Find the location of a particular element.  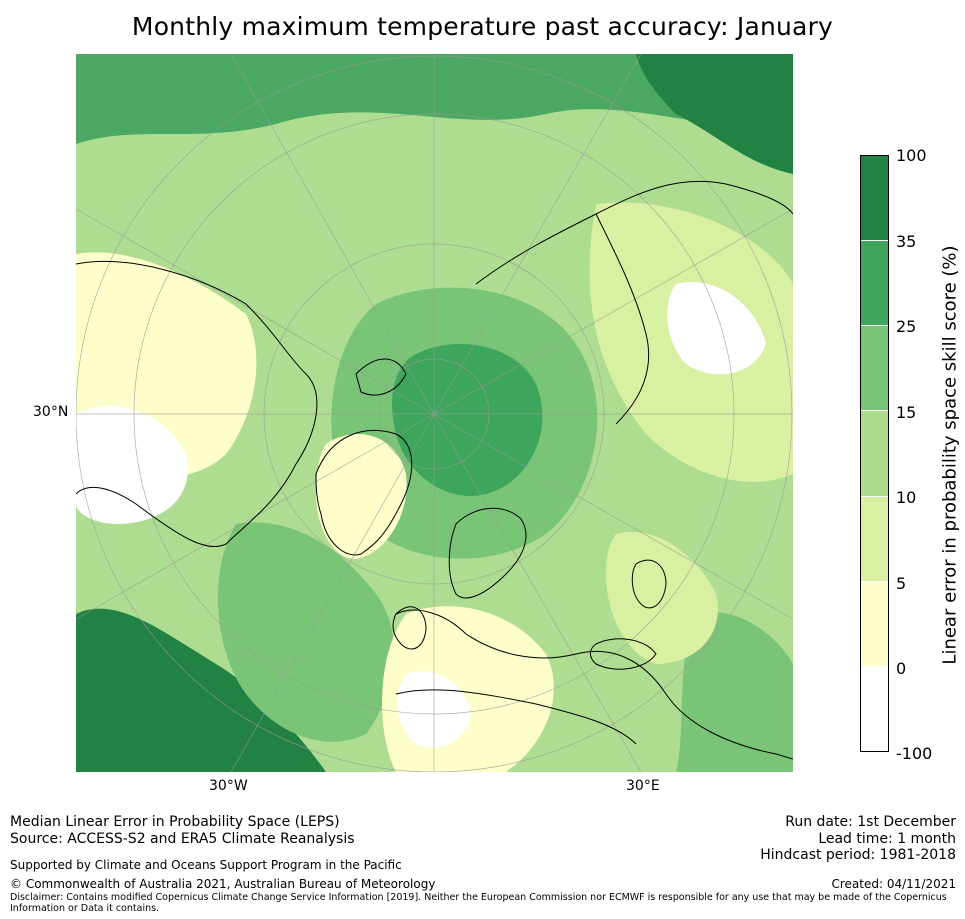

coast-north-america is located at coordinates (197, 404).